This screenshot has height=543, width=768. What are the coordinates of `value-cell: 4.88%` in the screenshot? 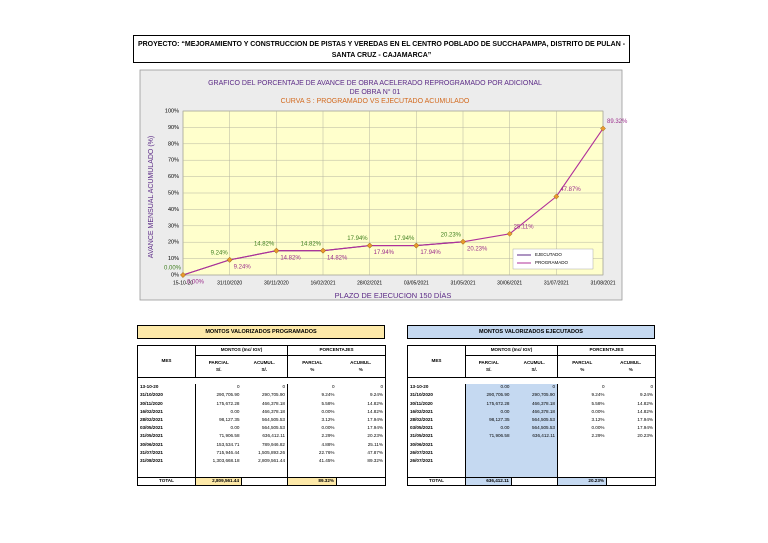 It's located at (328, 444).